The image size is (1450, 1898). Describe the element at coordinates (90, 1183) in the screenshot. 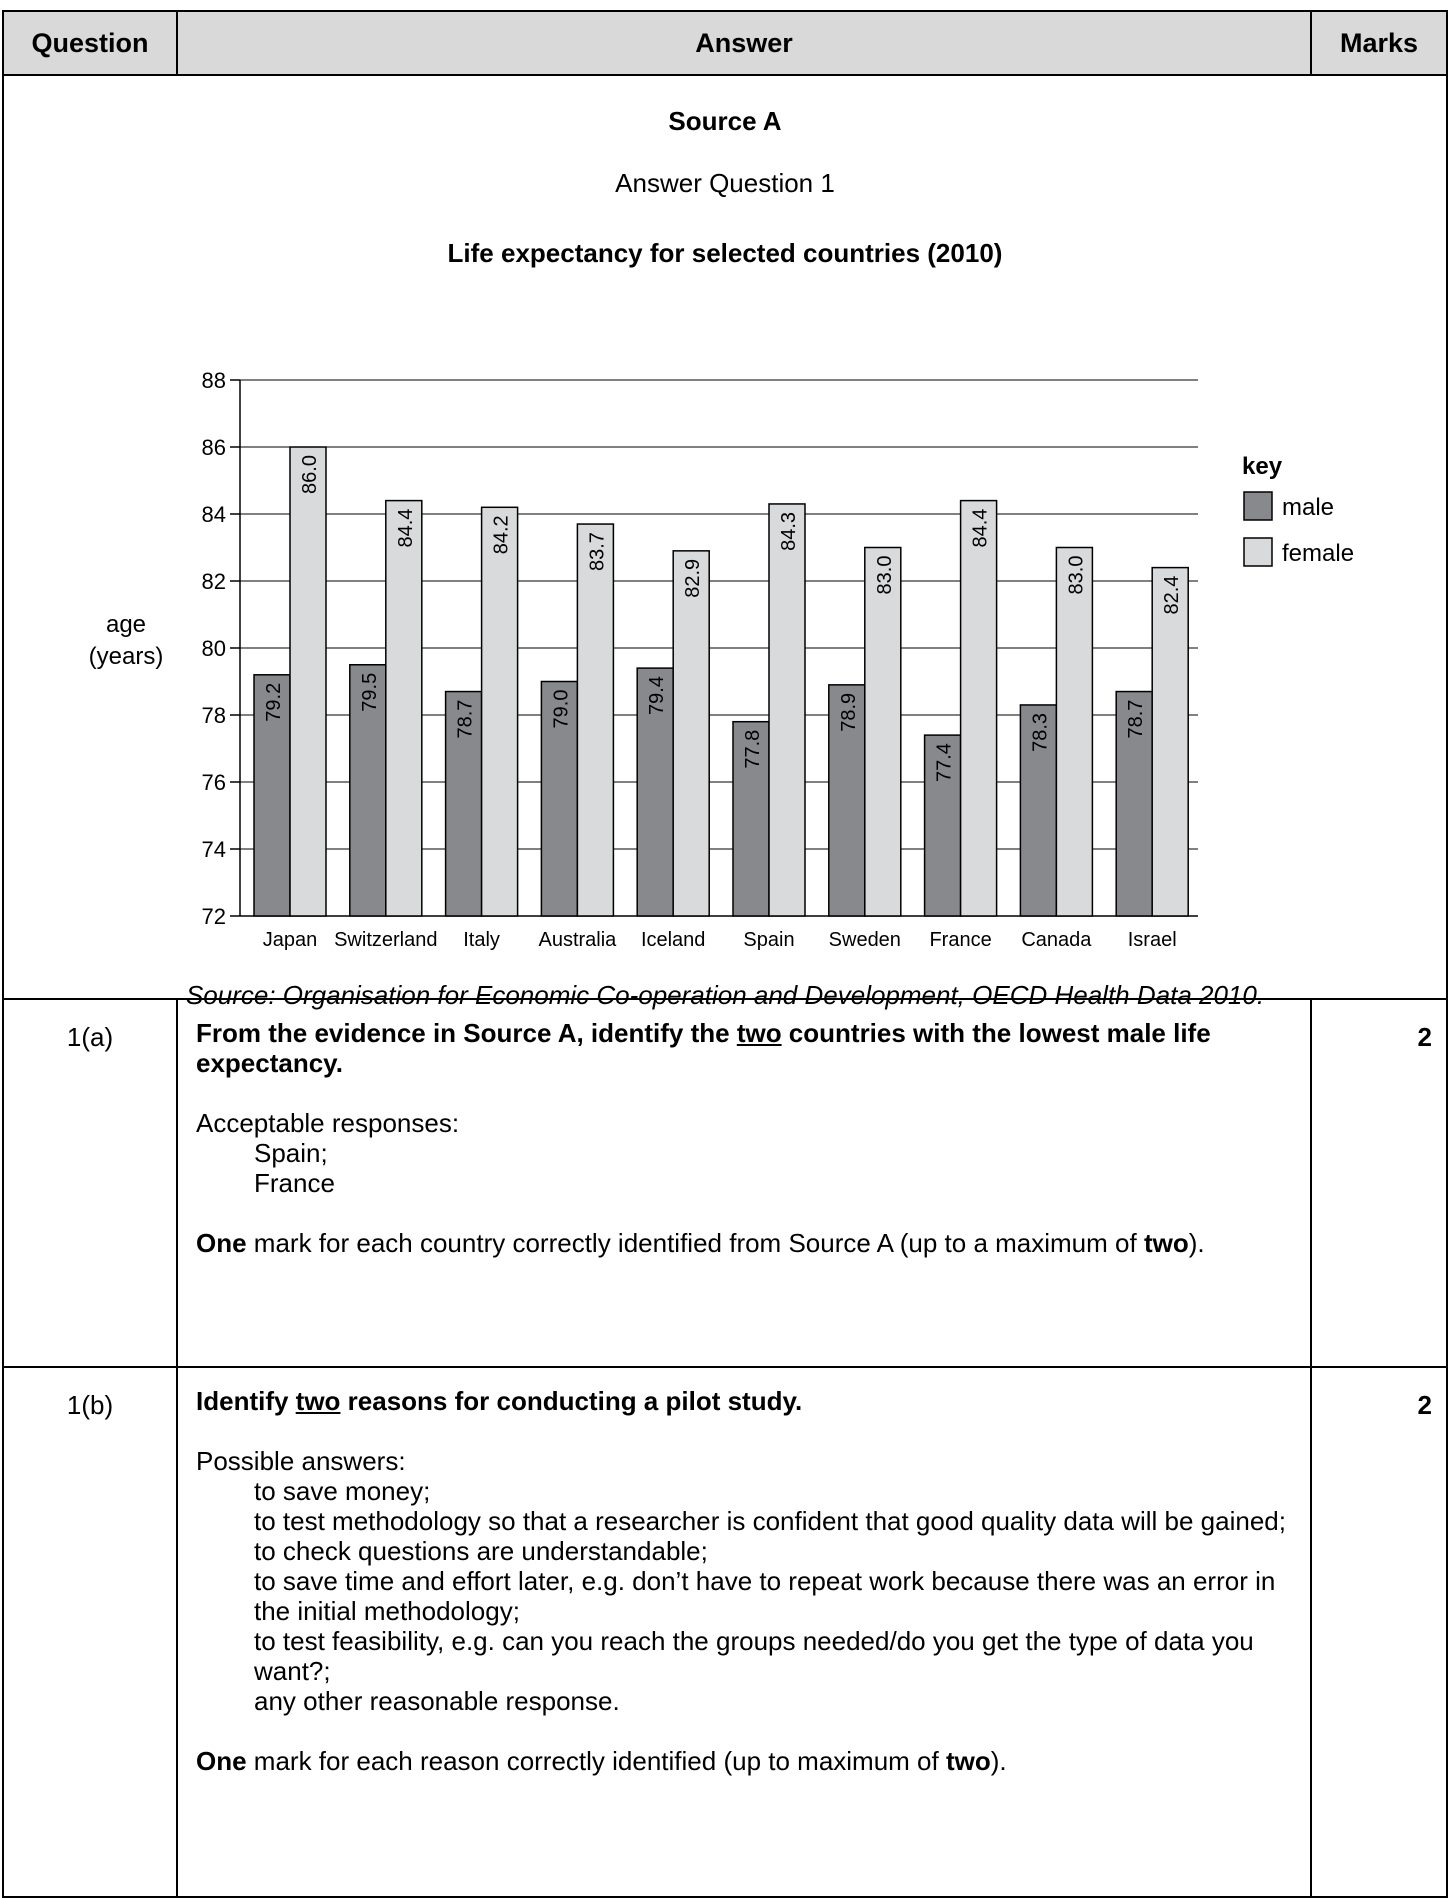

I see `question-number: 1(a)` at that location.